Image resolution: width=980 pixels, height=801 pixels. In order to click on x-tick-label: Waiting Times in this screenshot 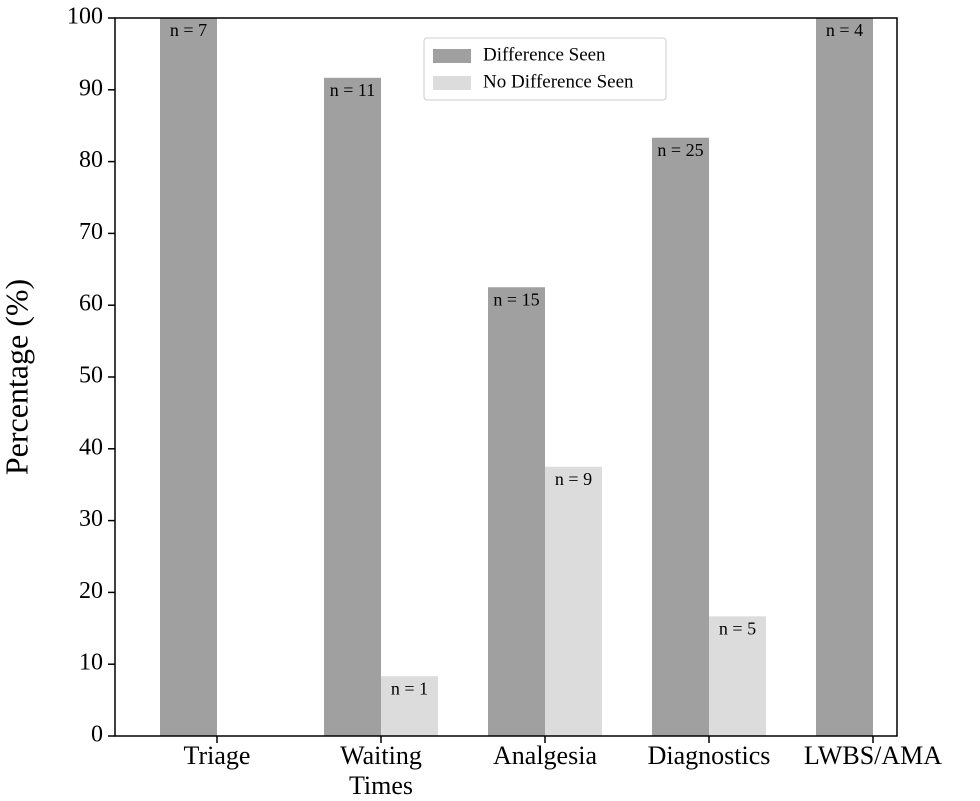, I will do `click(381, 770)`.